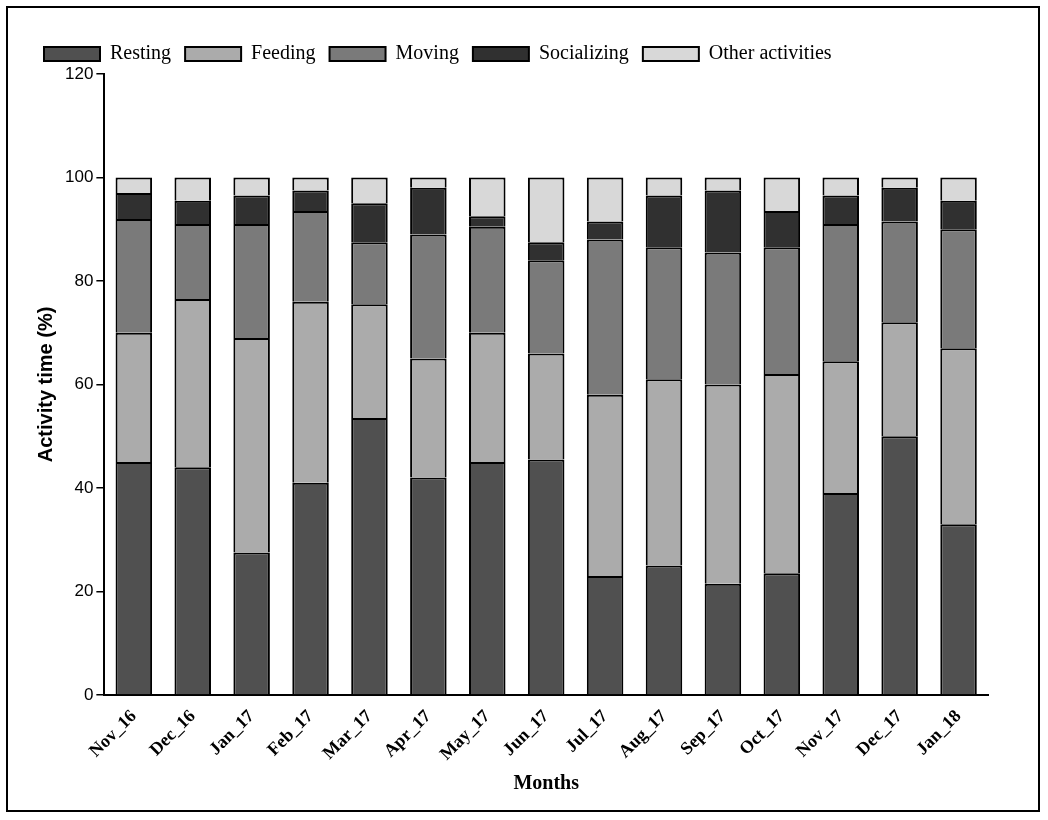  What do you see at coordinates (84, 591) in the screenshot?
I see `y-tick-label: 20` at bounding box center [84, 591].